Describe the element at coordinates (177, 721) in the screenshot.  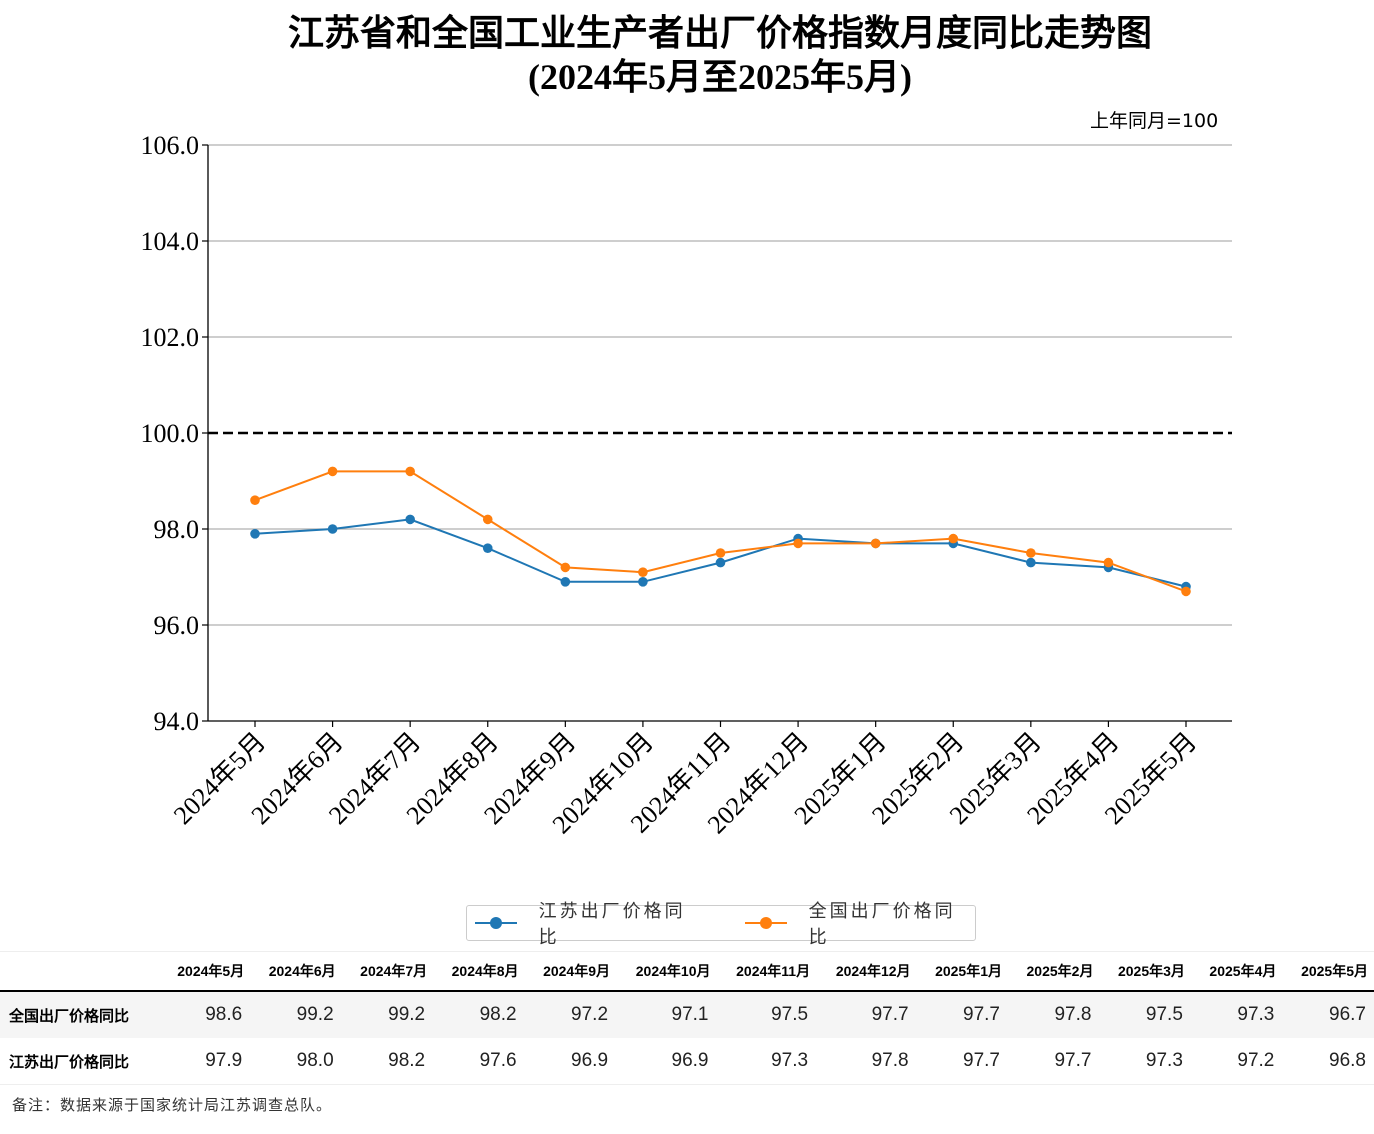
I see `y-tick-label: 94.0` at that location.